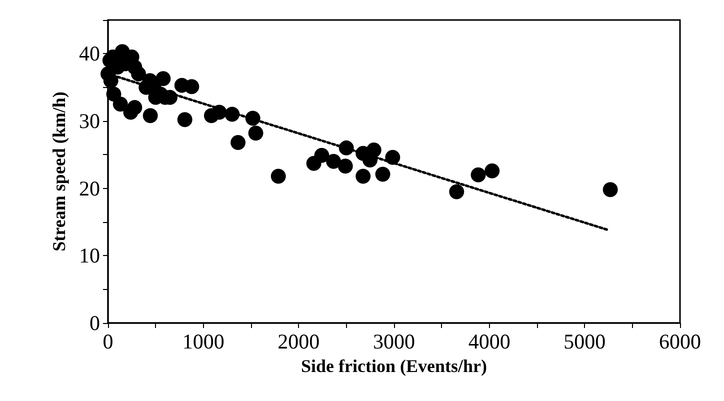 The image size is (724, 401). Describe the element at coordinates (95, 323) in the screenshot. I see `y-tick-label: 0` at that location.